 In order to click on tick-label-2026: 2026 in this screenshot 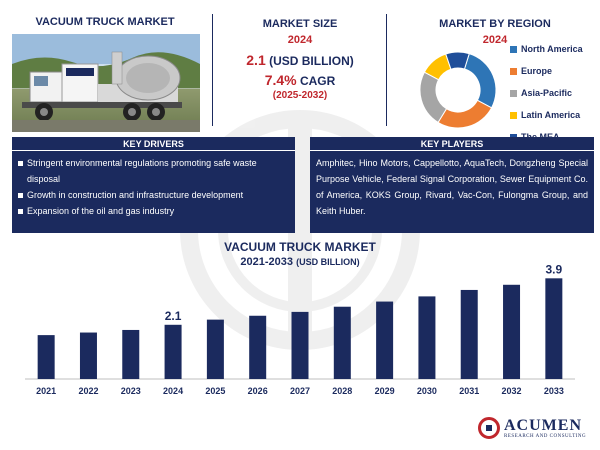, I will do `click(258, 391)`.